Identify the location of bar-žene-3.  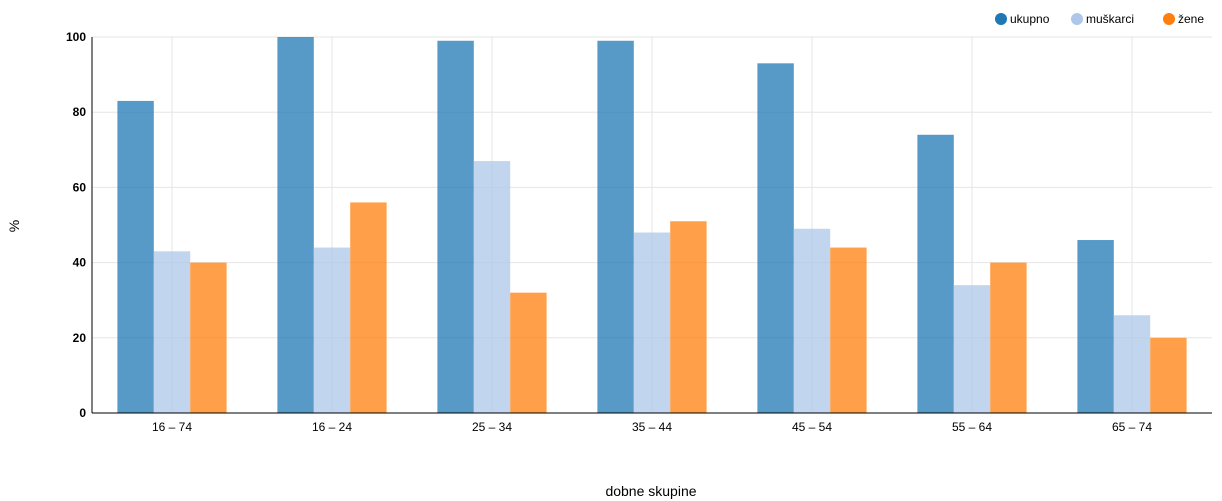
(688, 317).